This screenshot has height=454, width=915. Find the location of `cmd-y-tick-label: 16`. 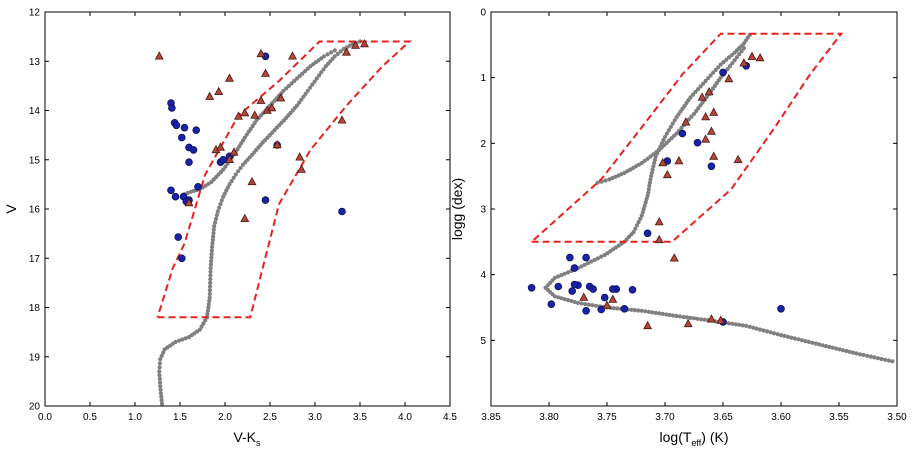

cmd-y-tick-label: 16 is located at coordinates (35, 210).